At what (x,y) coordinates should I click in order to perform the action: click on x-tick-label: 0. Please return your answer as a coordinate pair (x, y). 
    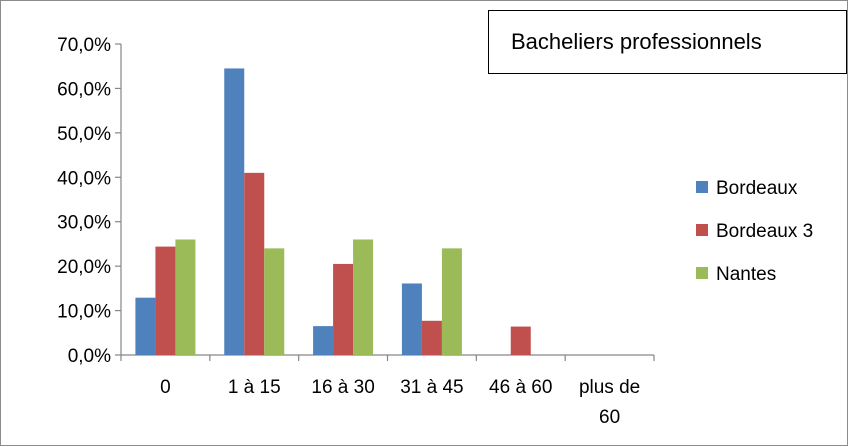
    Looking at the image, I should click on (165, 387).